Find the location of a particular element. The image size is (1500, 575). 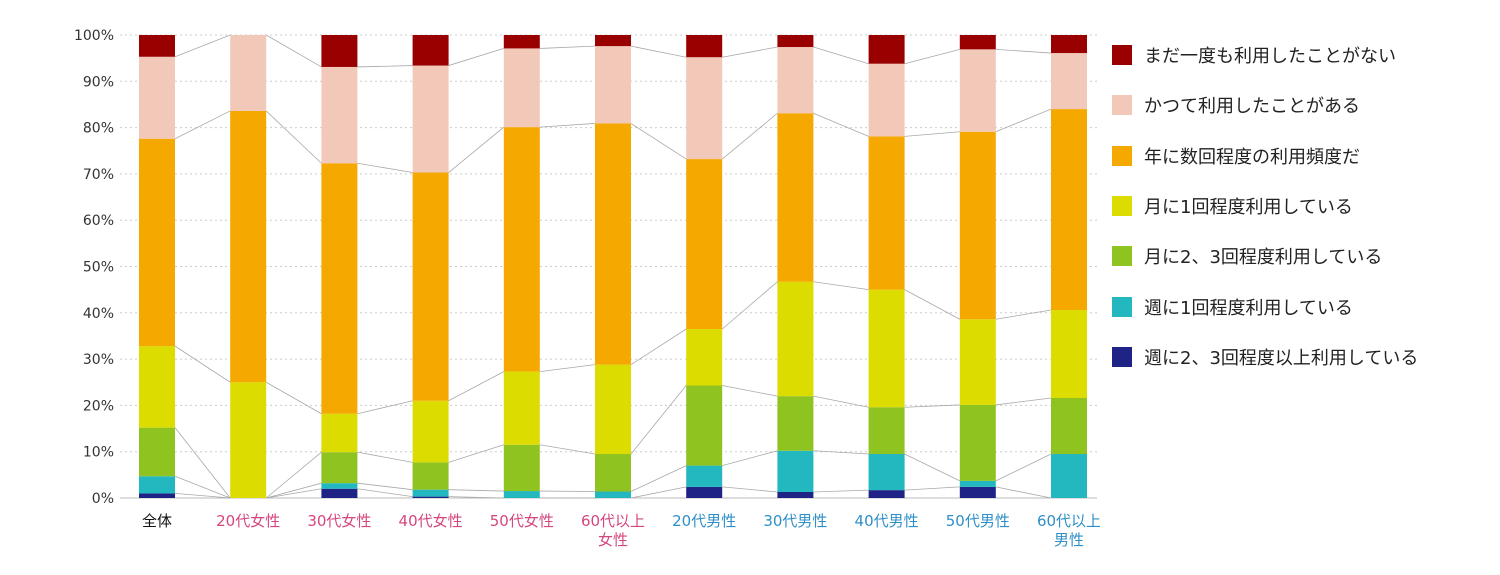

x-tick-label: 50代男性 is located at coordinates (978, 521).